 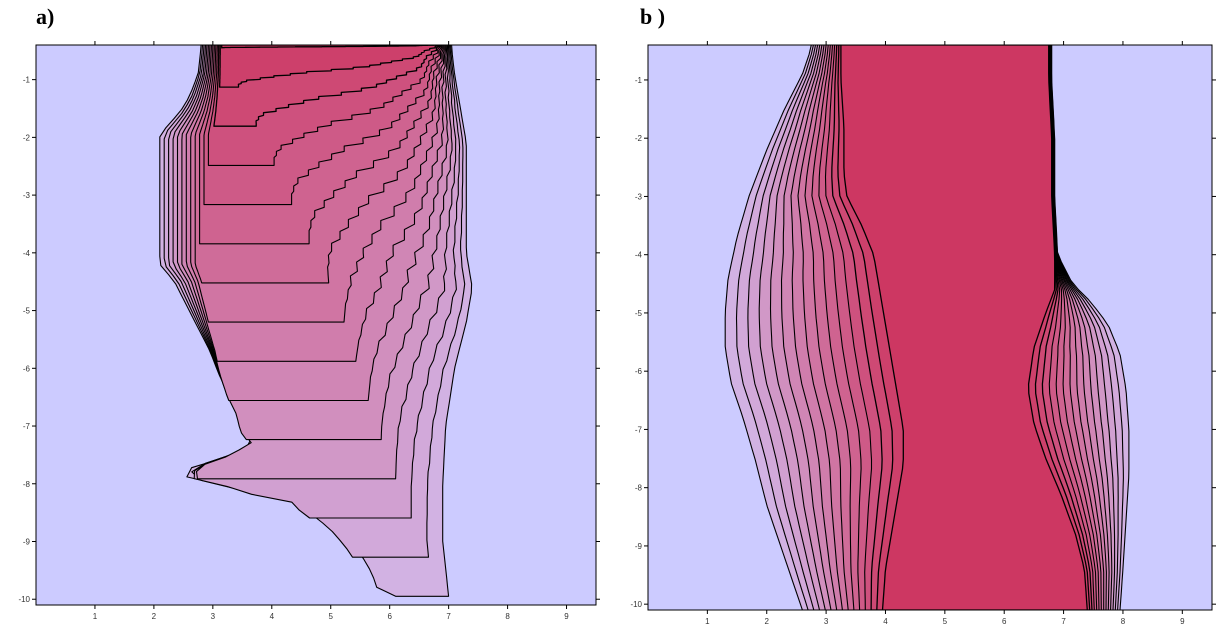 What do you see at coordinates (653, 16) in the screenshot?
I see `panel-b-label: b )` at bounding box center [653, 16].